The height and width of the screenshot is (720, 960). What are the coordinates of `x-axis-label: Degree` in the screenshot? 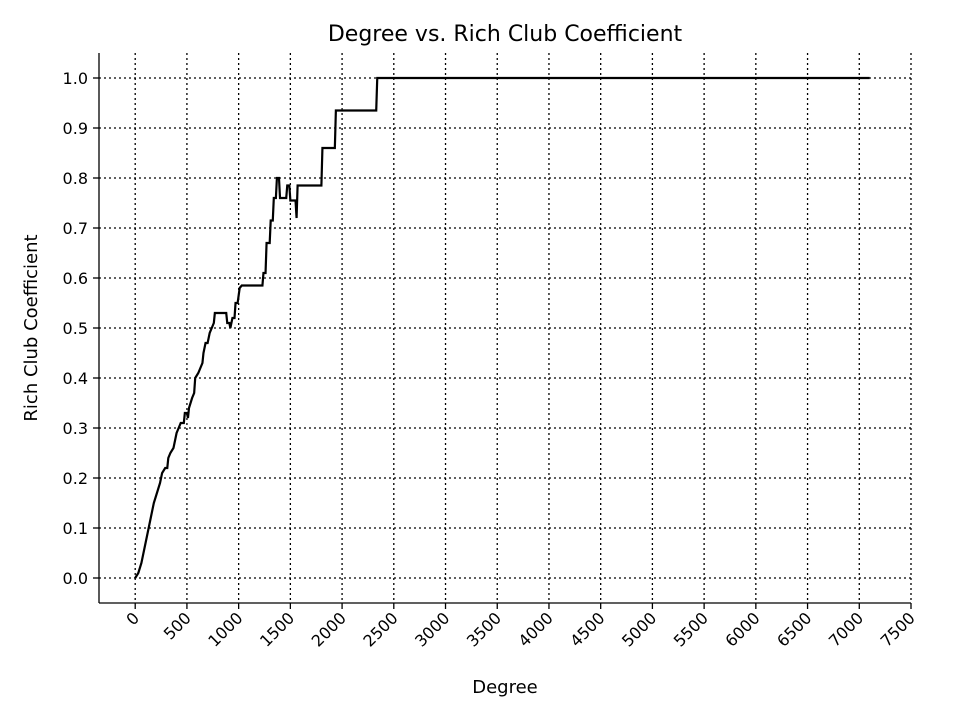 It's located at (505, 687).